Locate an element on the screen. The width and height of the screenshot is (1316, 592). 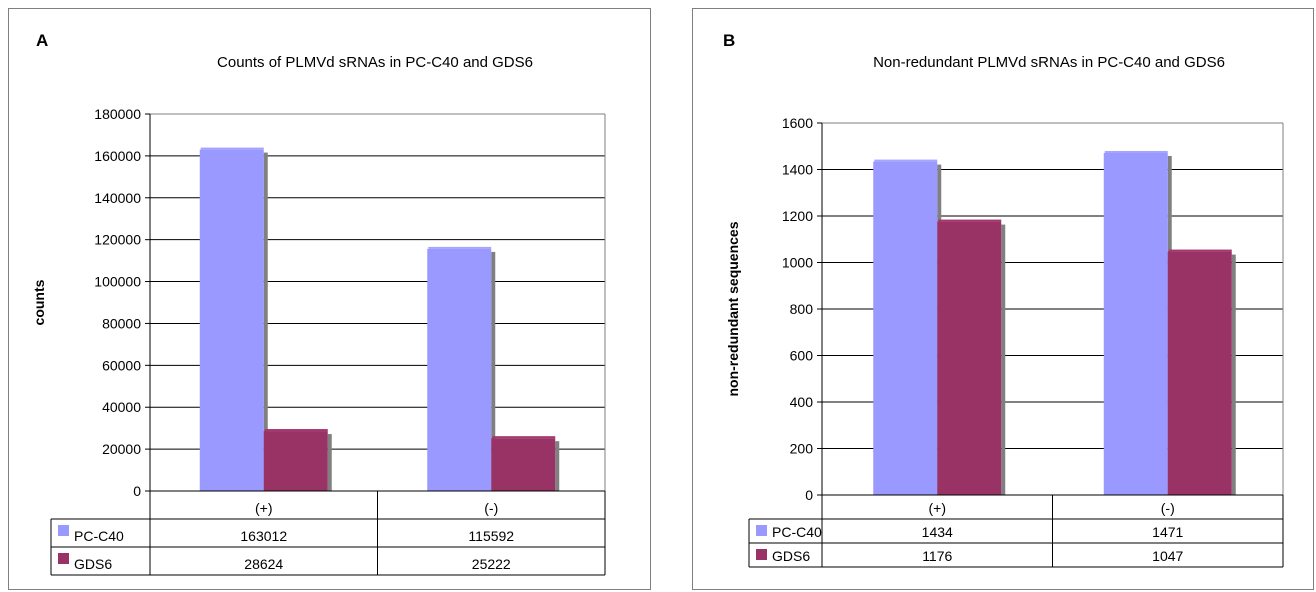
chart-title: Counts of PLMVd sRNAs in PC-C40 and GDS6 is located at coordinates (375, 62).